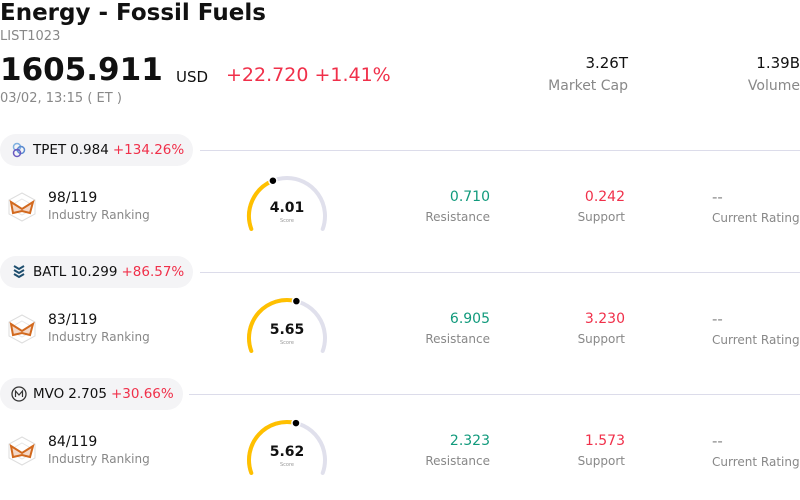 The width and height of the screenshot is (800, 500). I want to click on index-price: 1605.911, so click(81, 70).